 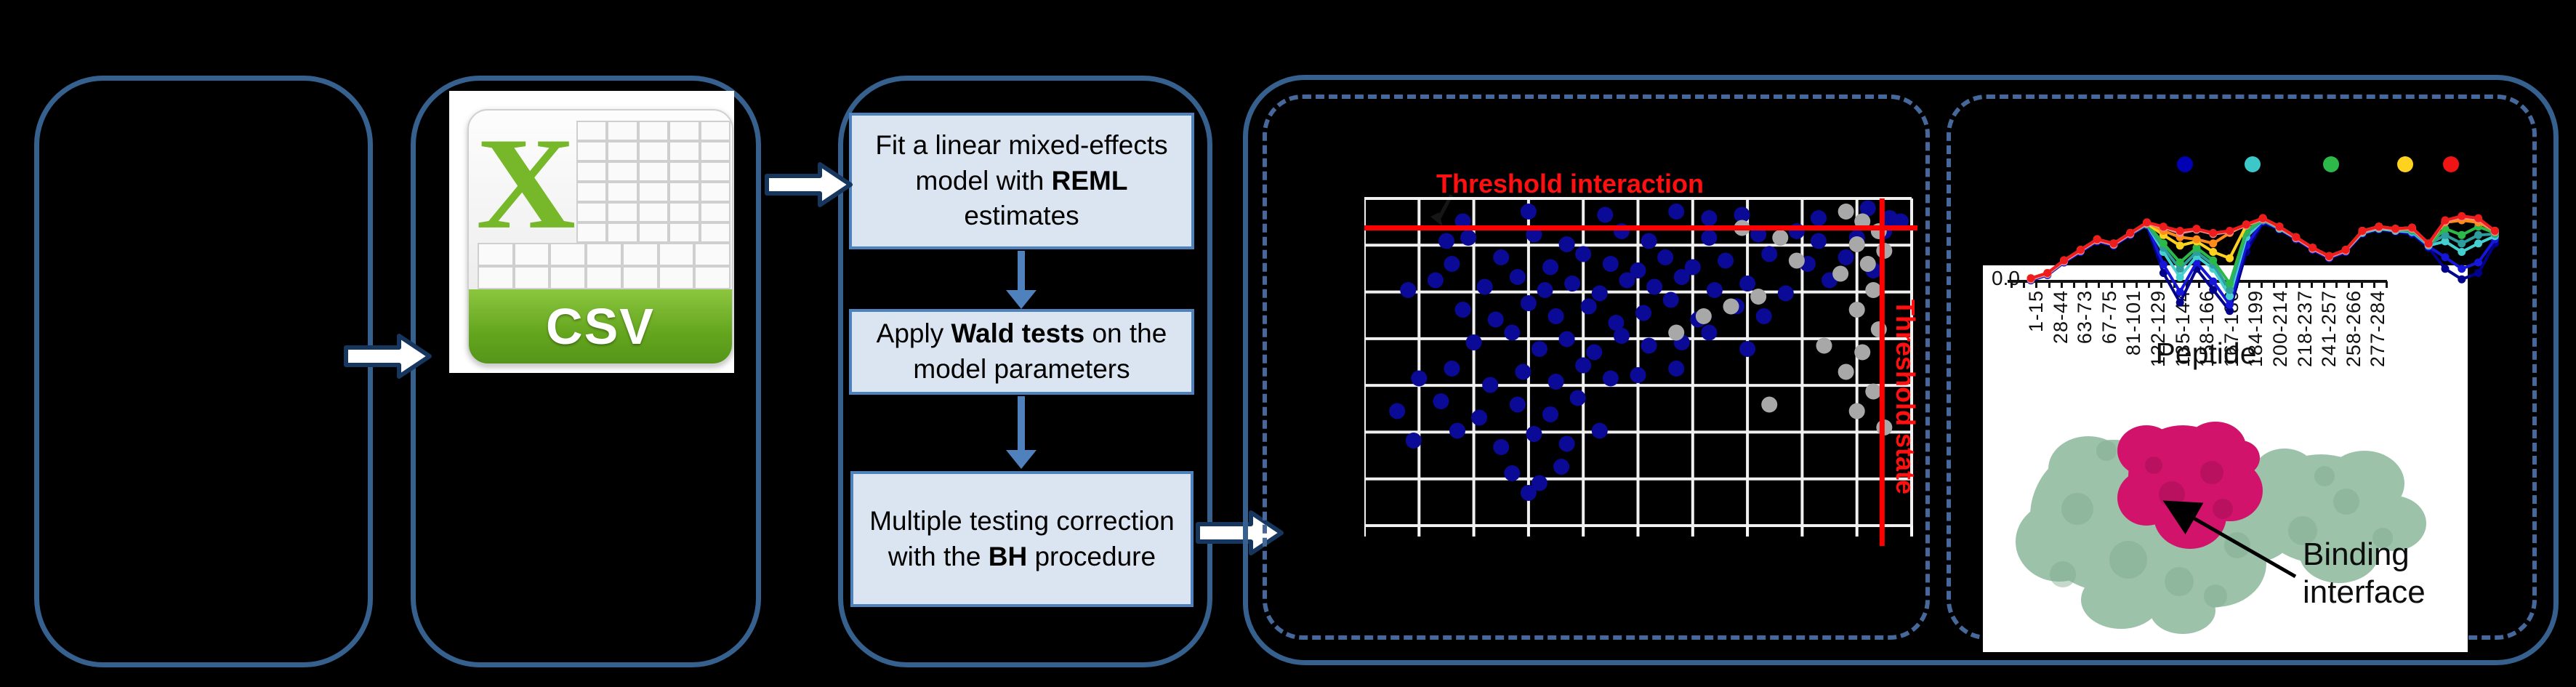 I want to click on y-axis-tick-zero: 0.0, so click(x=2006, y=278).